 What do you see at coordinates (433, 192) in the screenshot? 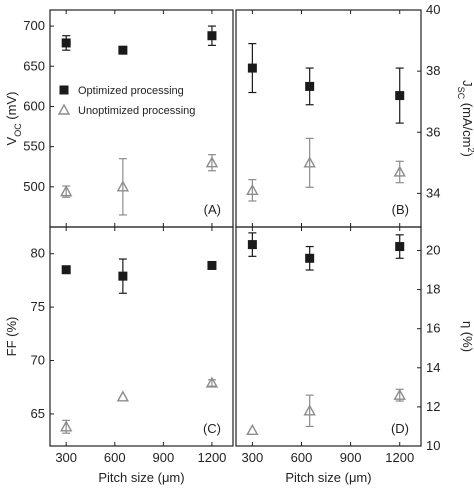
I see `y-tick-label: 34` at bounding box center [433, 192].